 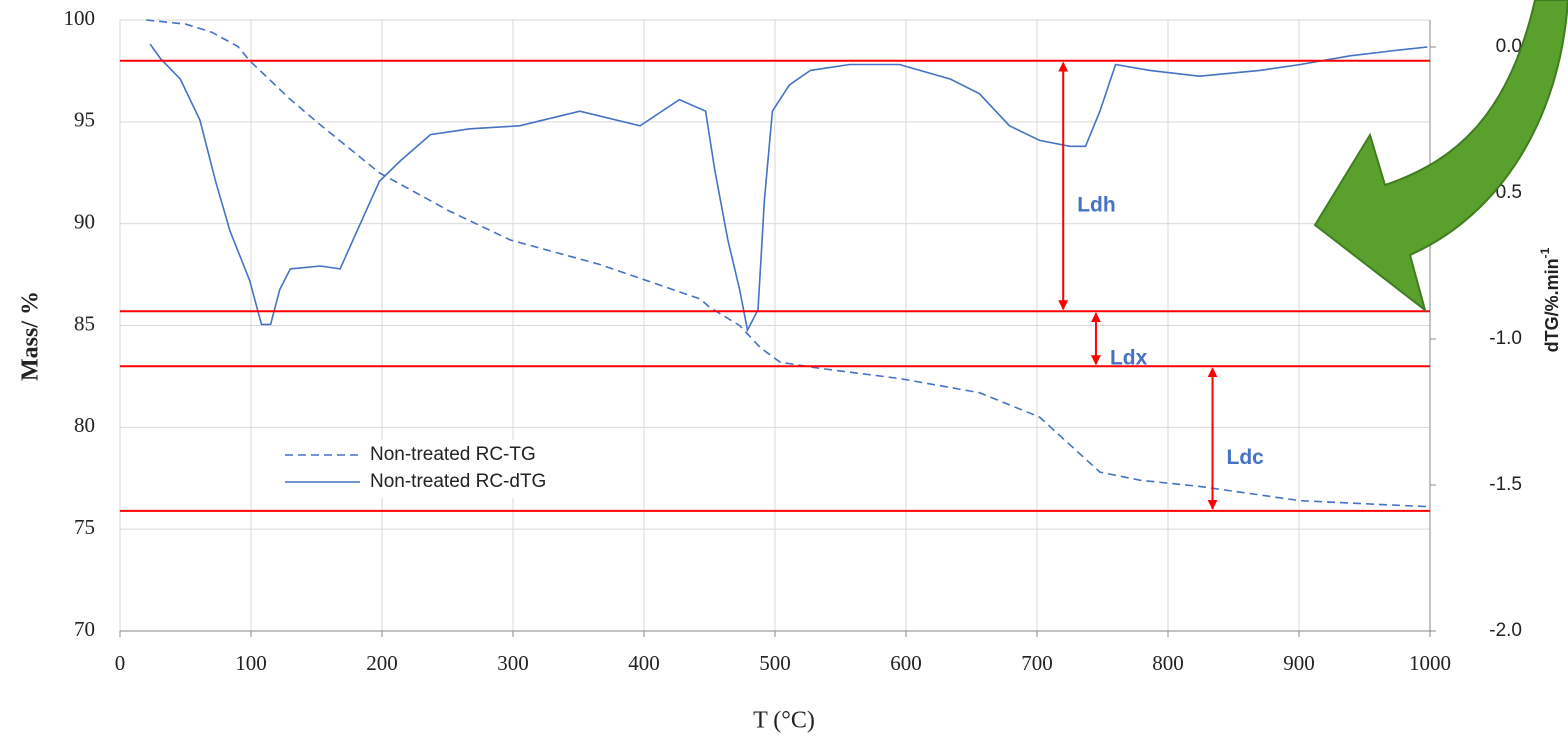 What do you see at coordinates (1129, 357) in the screenshot?
I see `annotation-label: Ldx` at bounding box center [1129, 357].